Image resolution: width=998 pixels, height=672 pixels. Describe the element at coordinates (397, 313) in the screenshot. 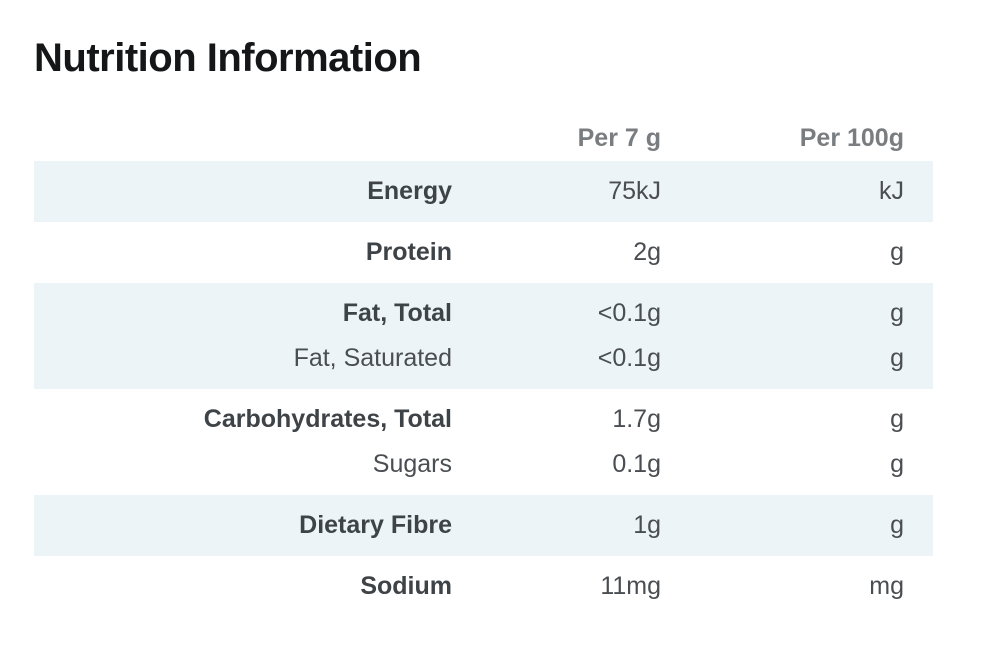

I see `row-label: Fat, Total` at that location.